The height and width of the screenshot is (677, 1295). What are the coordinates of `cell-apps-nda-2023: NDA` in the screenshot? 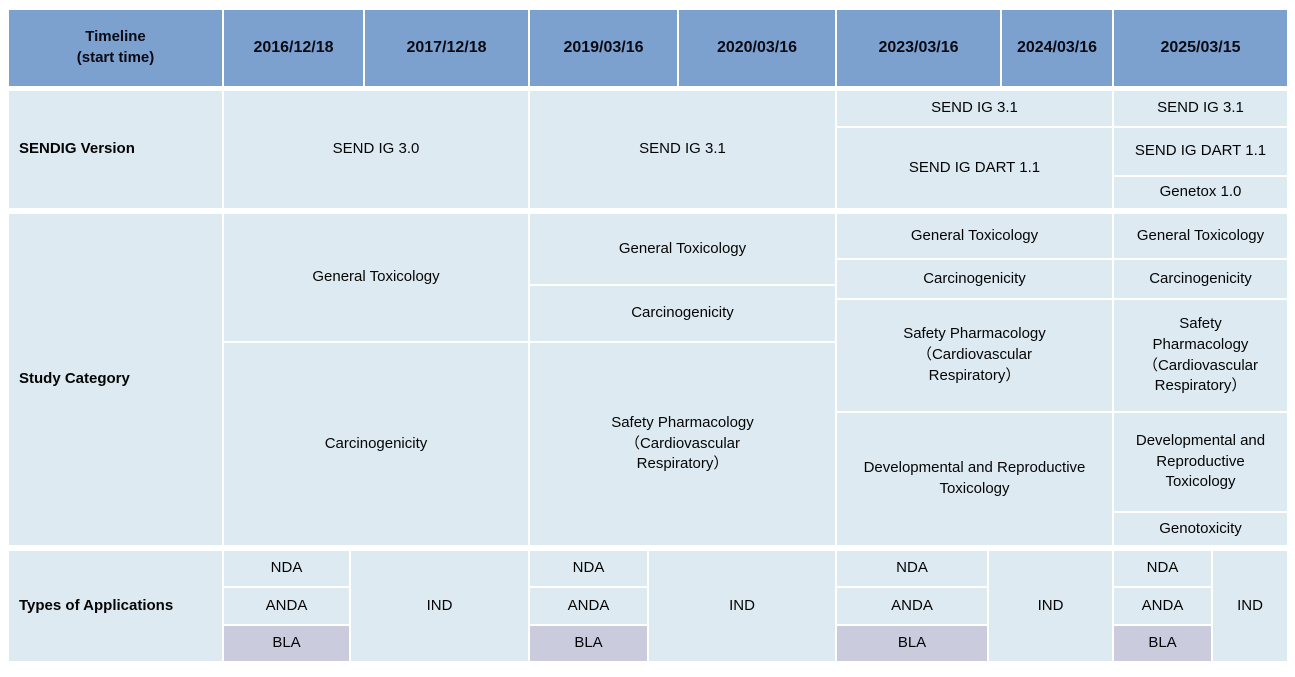 It's located at (912, 568).